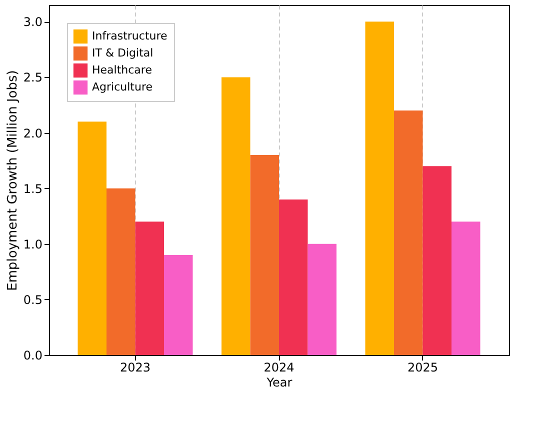 The image size is (542, 421). I want to click on y-tick-label: 3.0, so click(32, 22).